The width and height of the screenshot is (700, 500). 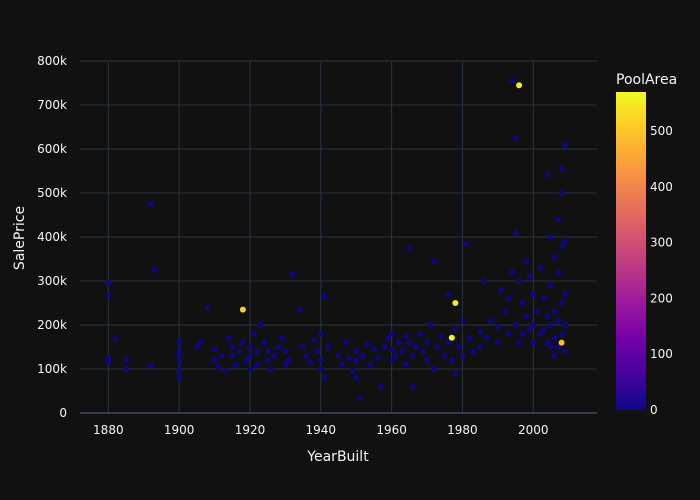 I want to click on x-tick-label: 1880, so click(x=108, y=430).